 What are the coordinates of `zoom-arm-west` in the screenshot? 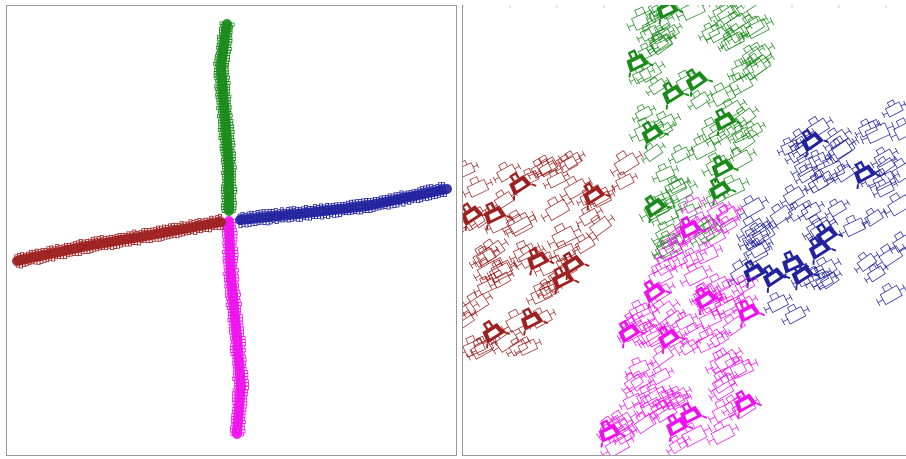 It's located at (553, 255).